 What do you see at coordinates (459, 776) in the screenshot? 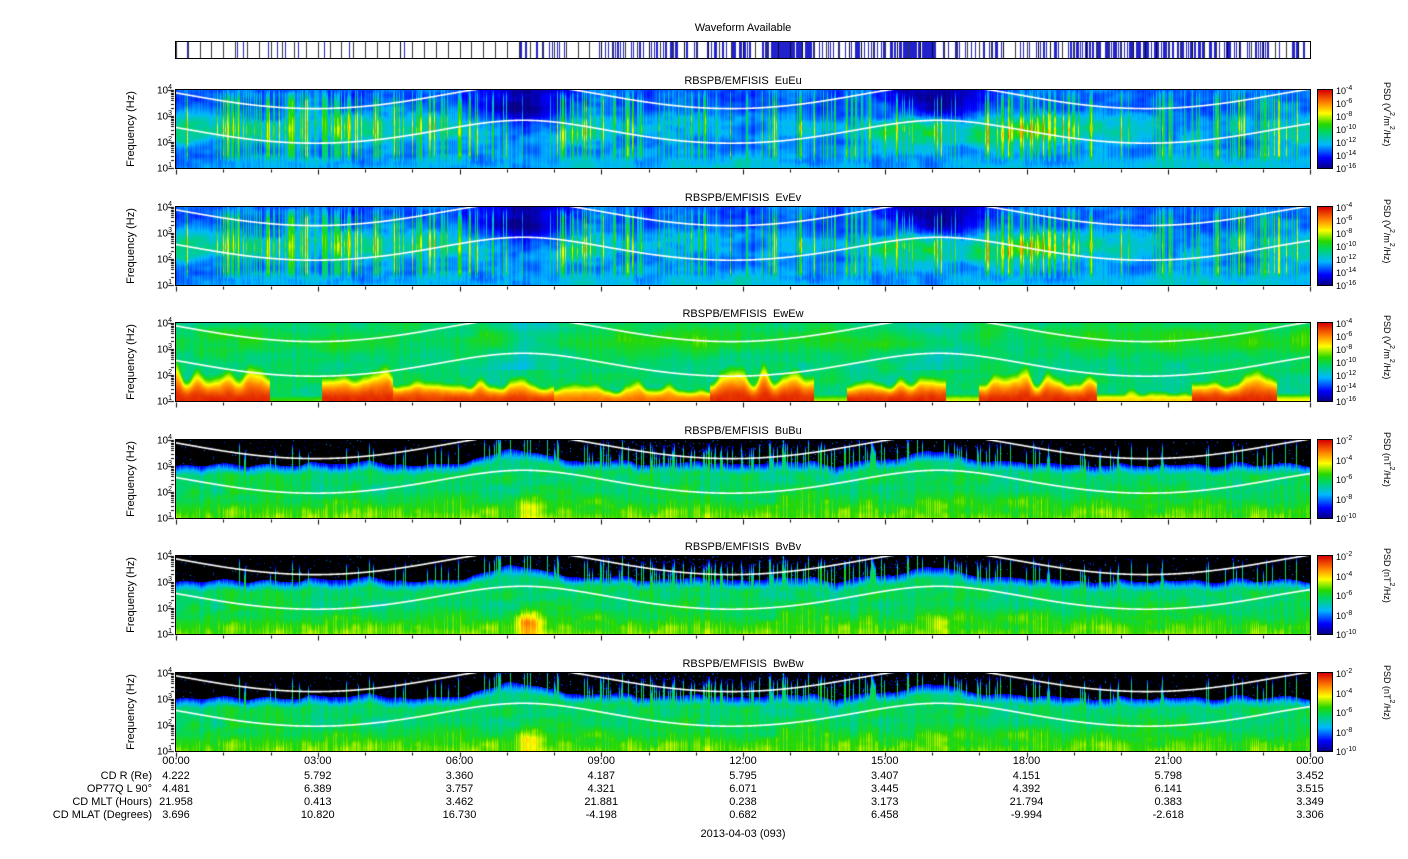
I see `ephemeris-value: 3.360` at bounding box center [459, 776].